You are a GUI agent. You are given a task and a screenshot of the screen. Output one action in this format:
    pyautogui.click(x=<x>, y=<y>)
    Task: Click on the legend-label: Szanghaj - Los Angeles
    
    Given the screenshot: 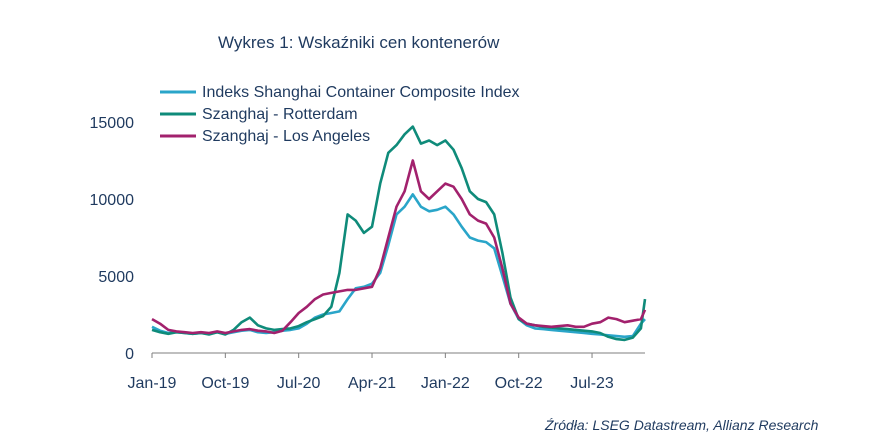 What is the action you would take?
    pyautogui.click(x=286, y=136)
    